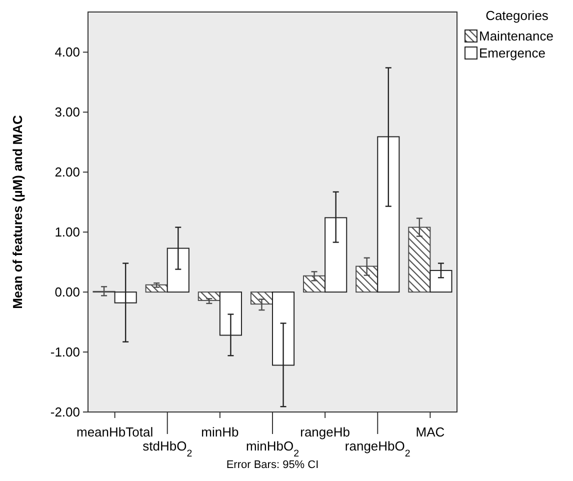 The height and width of the screenshot is (481, 573). I want to click on y-axis-title: Mean of features (µM) and MAC, so click(17, 211).